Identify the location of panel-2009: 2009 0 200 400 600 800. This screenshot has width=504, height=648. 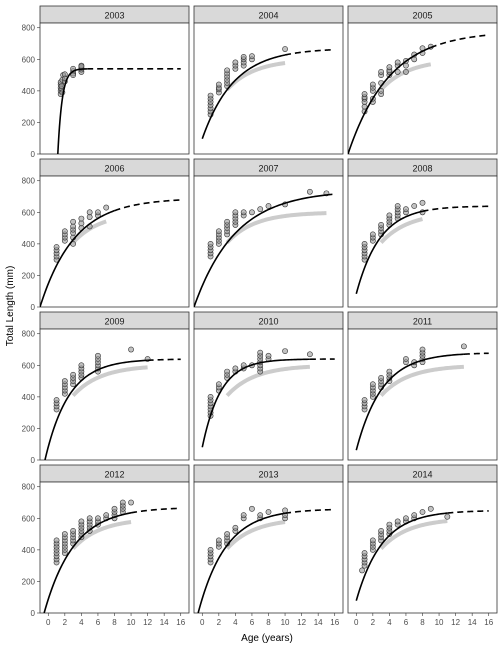
(106, 388).